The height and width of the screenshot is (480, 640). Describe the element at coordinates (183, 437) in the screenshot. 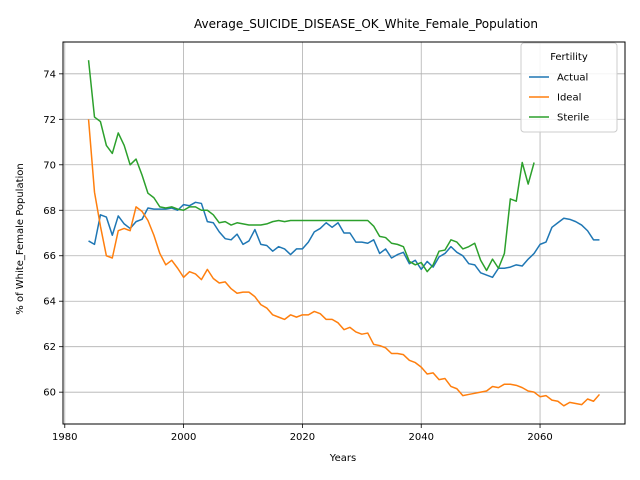

I see `x-tick-label: 2000` at that location.